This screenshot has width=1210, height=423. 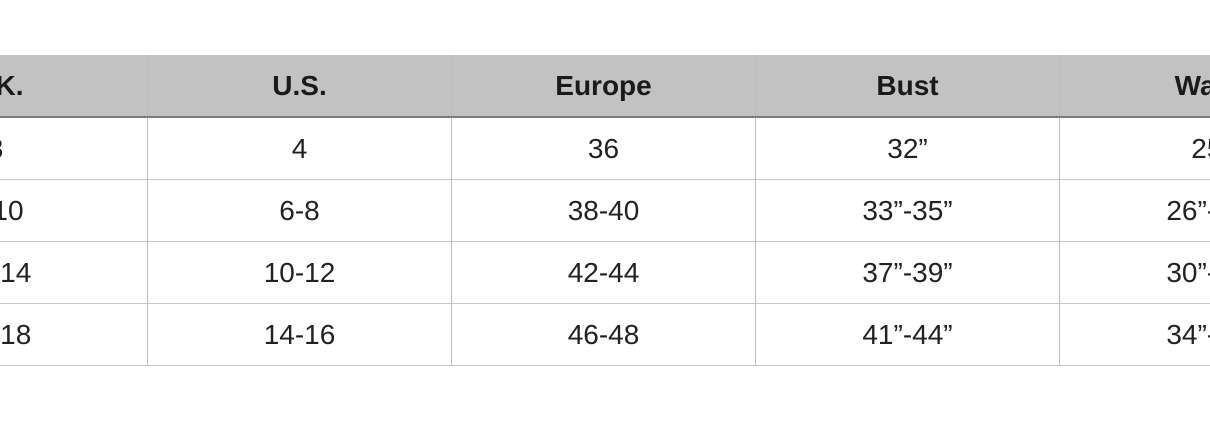 I want to click on table-cell: 16-18, so click(x=74, y=334).